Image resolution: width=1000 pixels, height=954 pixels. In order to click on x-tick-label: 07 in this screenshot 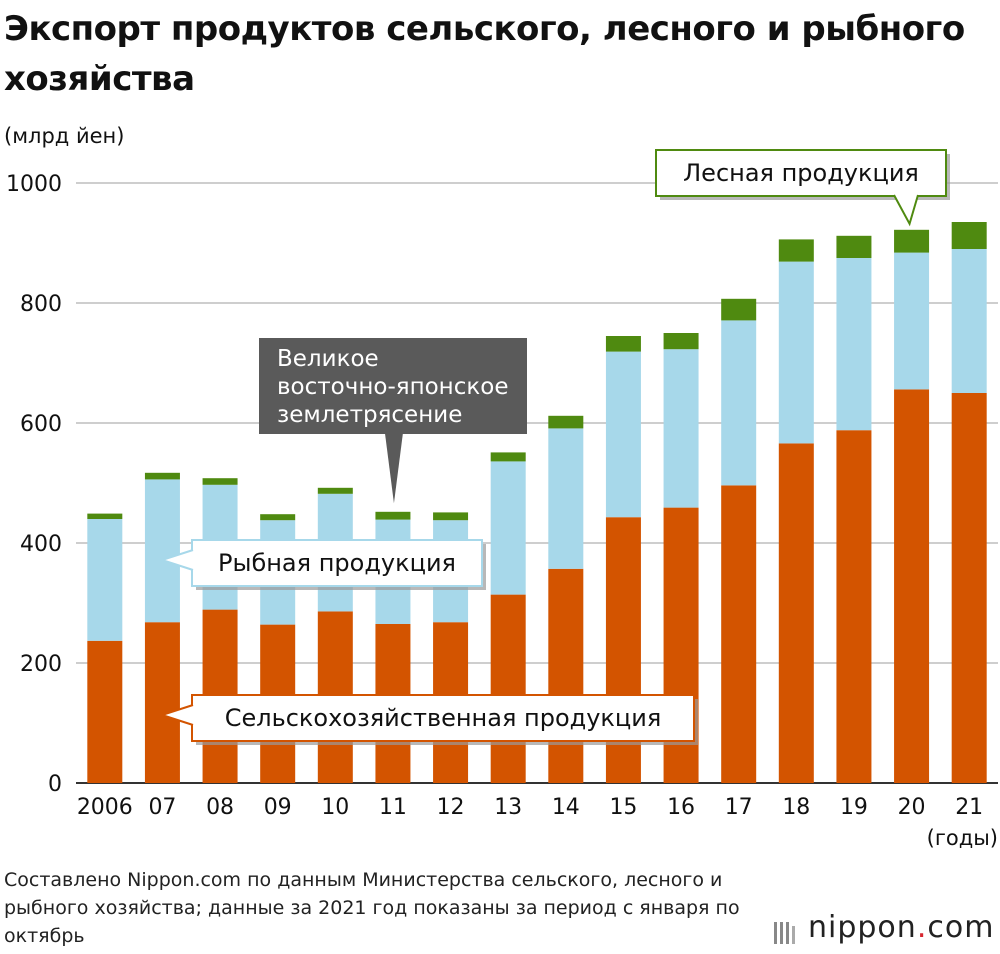, I will do `click(162, 807)`.